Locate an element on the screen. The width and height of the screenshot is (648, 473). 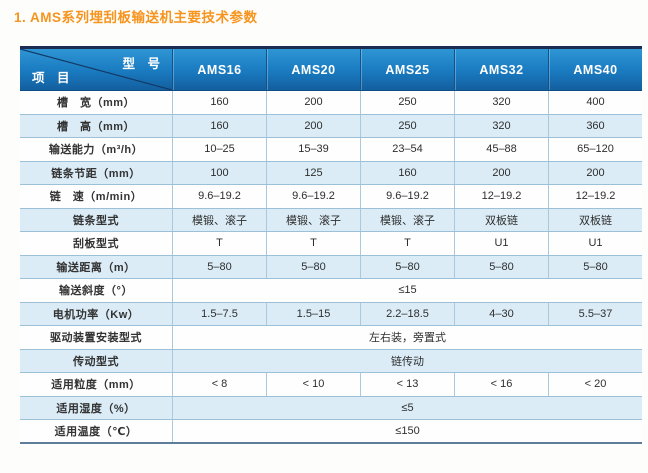
column-header-ams20: AMS20 is located at coordinates (313, 69).